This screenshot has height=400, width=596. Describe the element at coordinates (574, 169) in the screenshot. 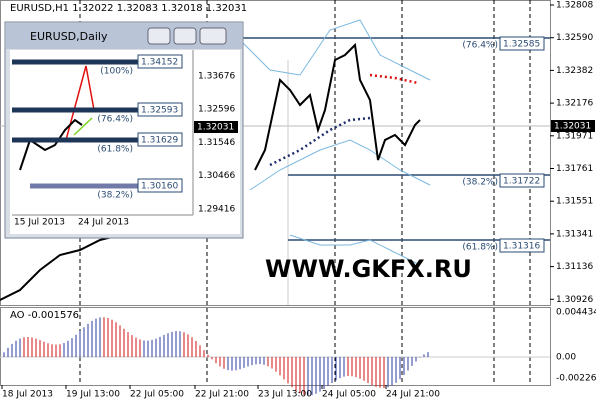

I see `price-tick-label: 1.31761` at that location.